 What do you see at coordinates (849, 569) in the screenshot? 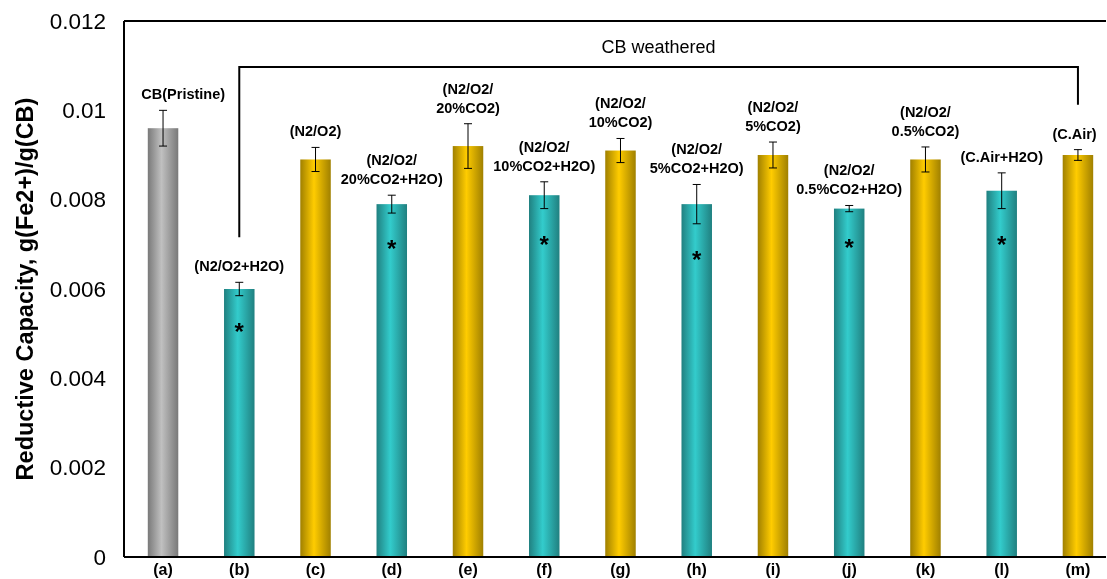
I see `x-tick-label: (j)` at bounding box center [849, 569].